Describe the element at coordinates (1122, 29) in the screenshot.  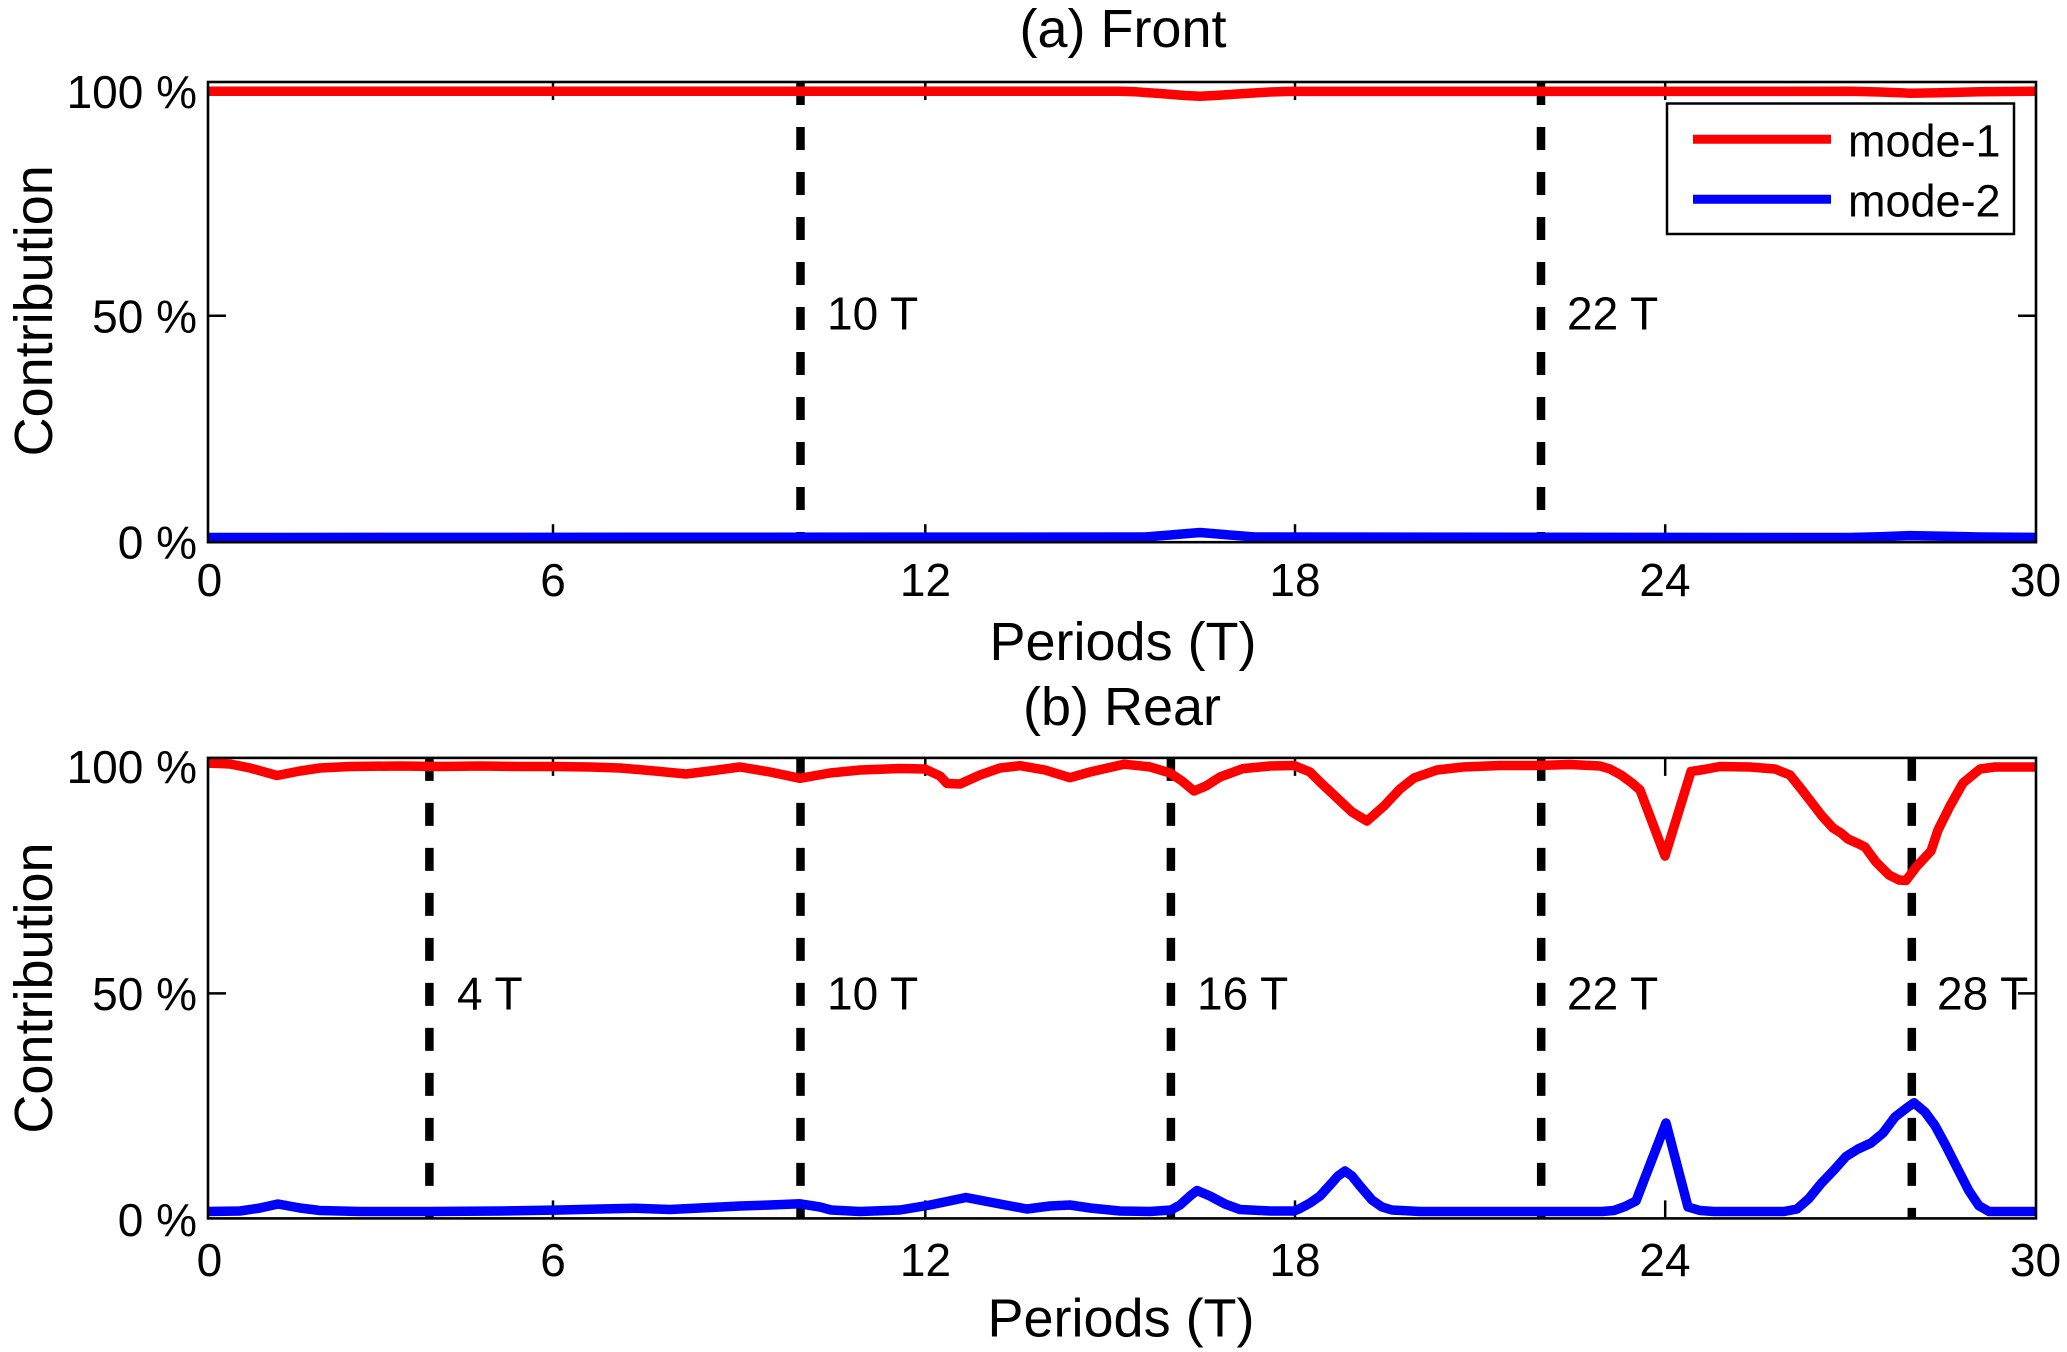
I see `svg-text: (a) Front` at that location.